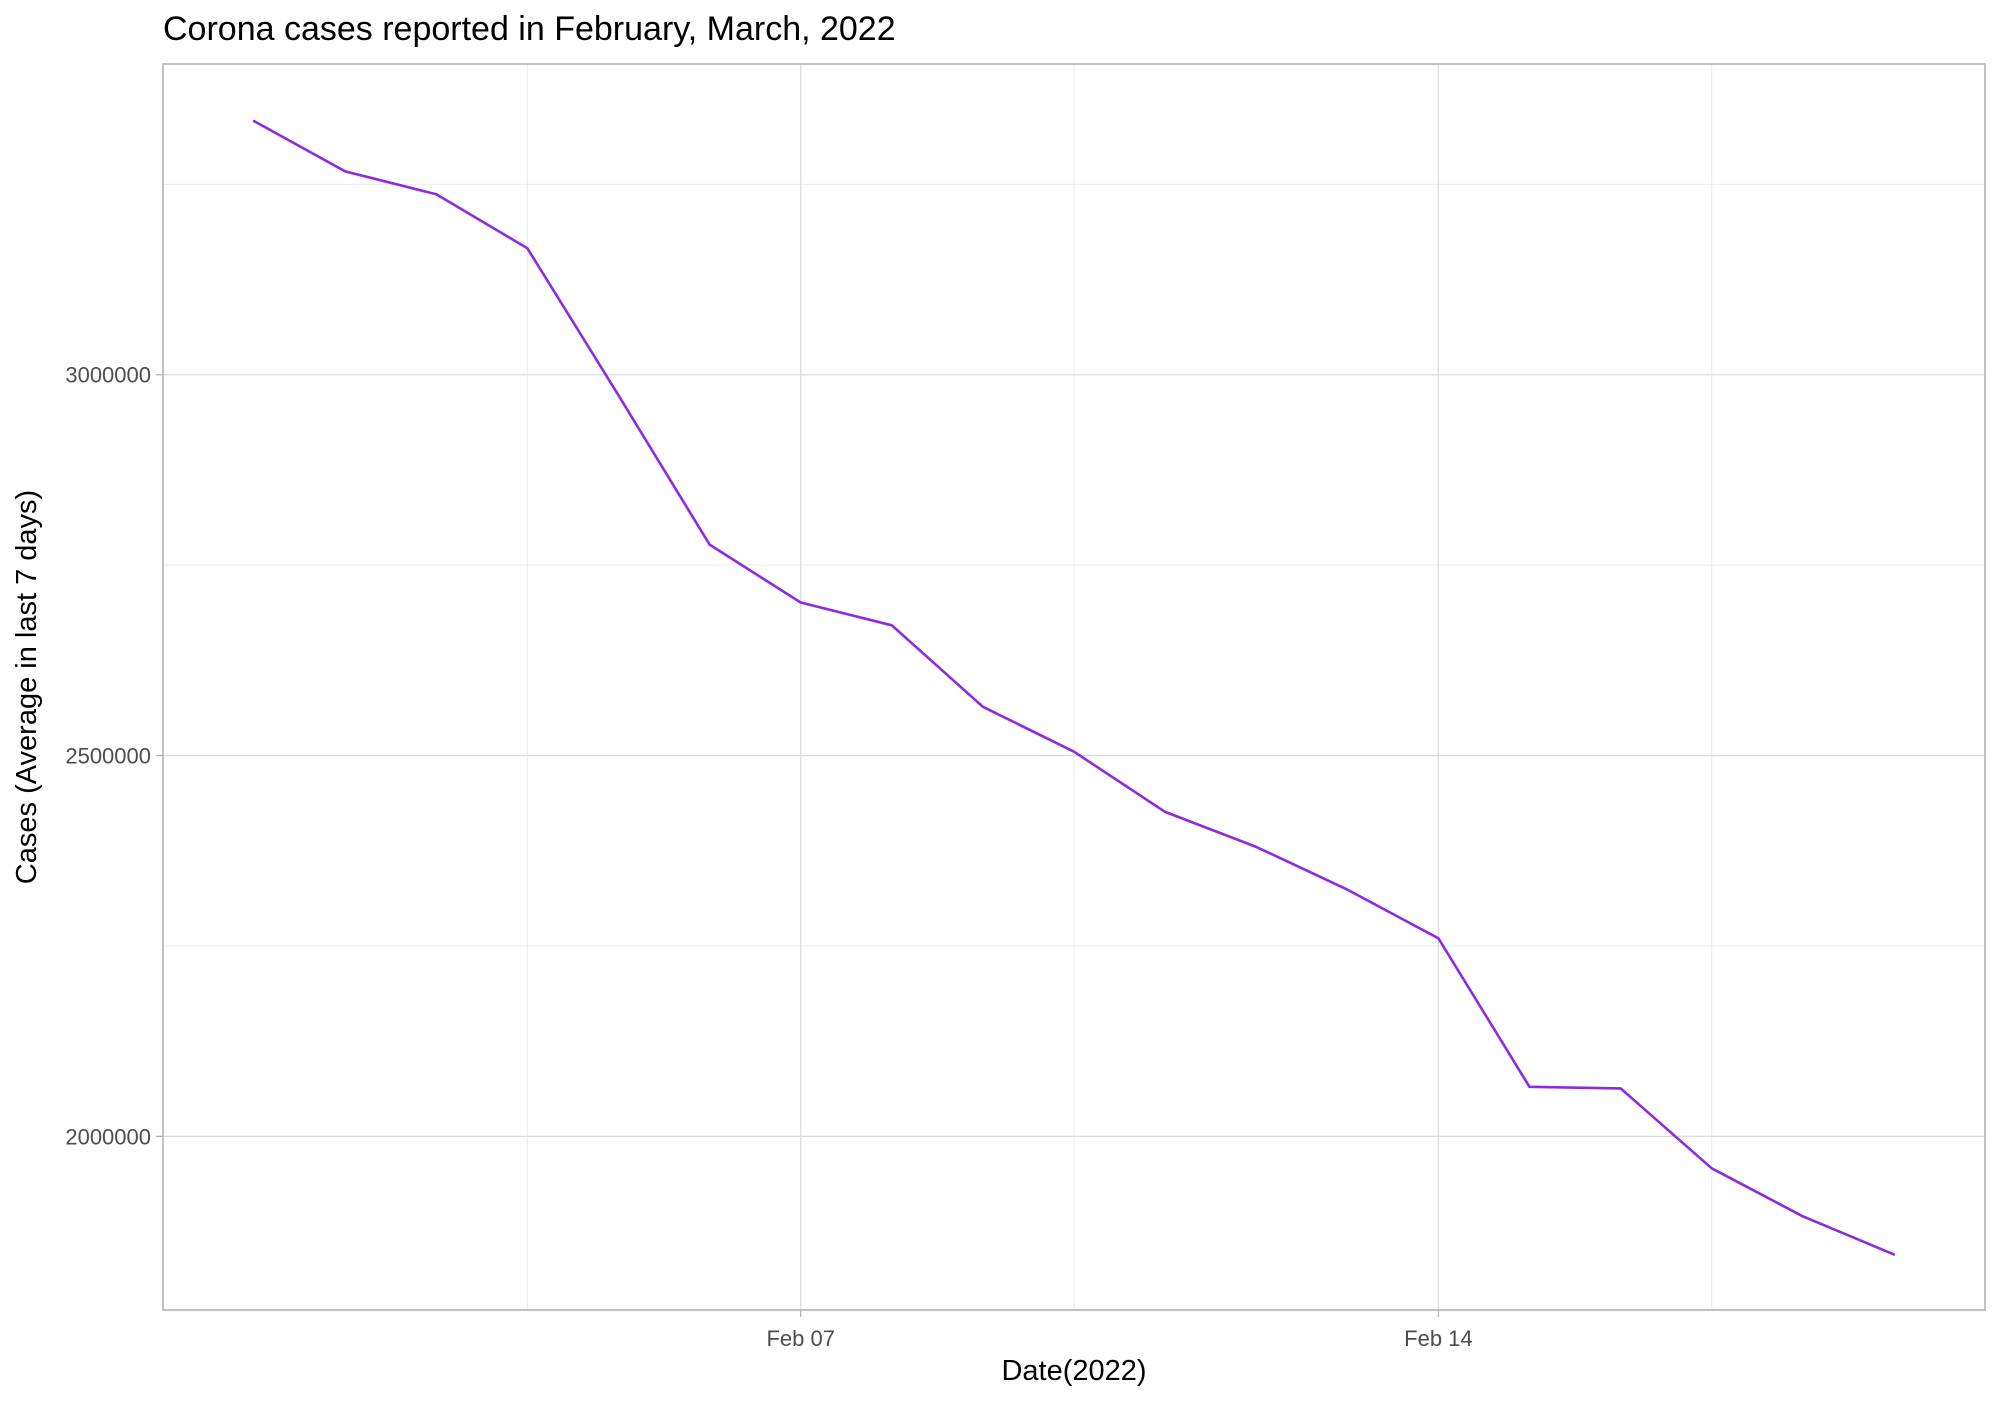 The height and width of the screenshot is (1405, 2000). What do you see at coordinates (1073, 1371) in the screenshot?
I see `x-axis-title: Date(2022)` at bounding box center [1073, 1371].